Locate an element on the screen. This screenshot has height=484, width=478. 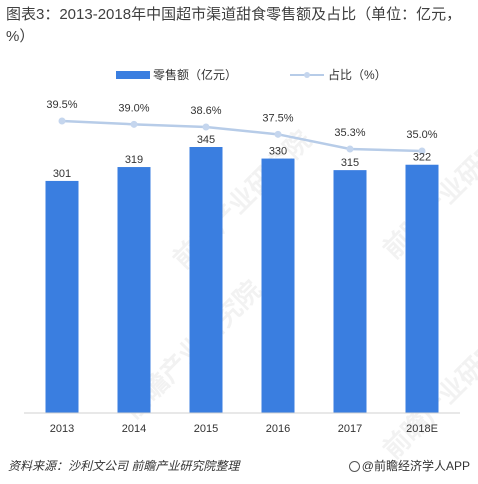
bar-value-label: 301 is located at coordinates (62, 174).